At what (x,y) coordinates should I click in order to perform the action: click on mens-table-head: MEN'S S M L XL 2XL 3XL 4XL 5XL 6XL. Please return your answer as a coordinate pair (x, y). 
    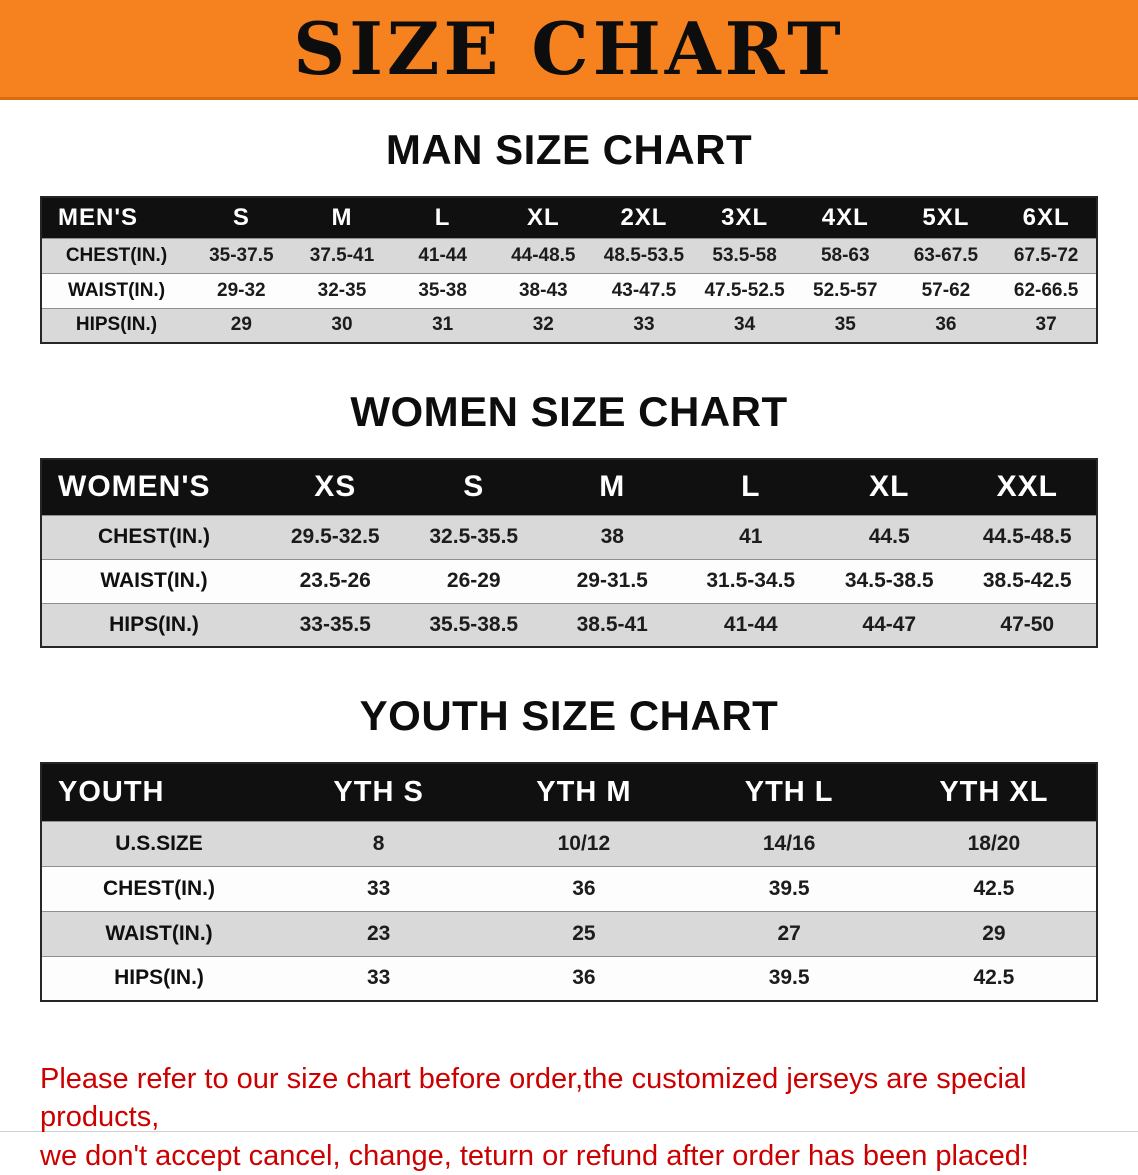
    Looking at the image, I should click on (569, 217).